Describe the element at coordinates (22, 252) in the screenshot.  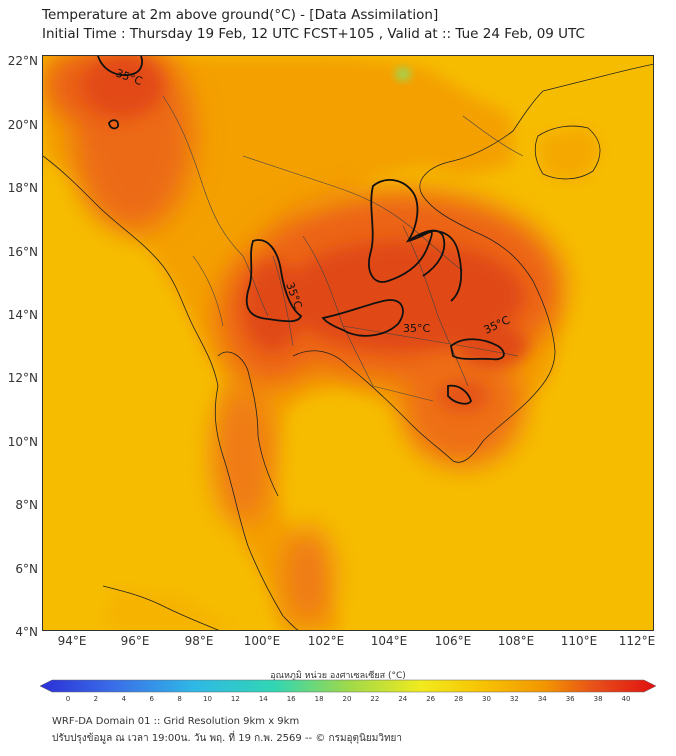
I see `lat-label: 16°N` at that location.